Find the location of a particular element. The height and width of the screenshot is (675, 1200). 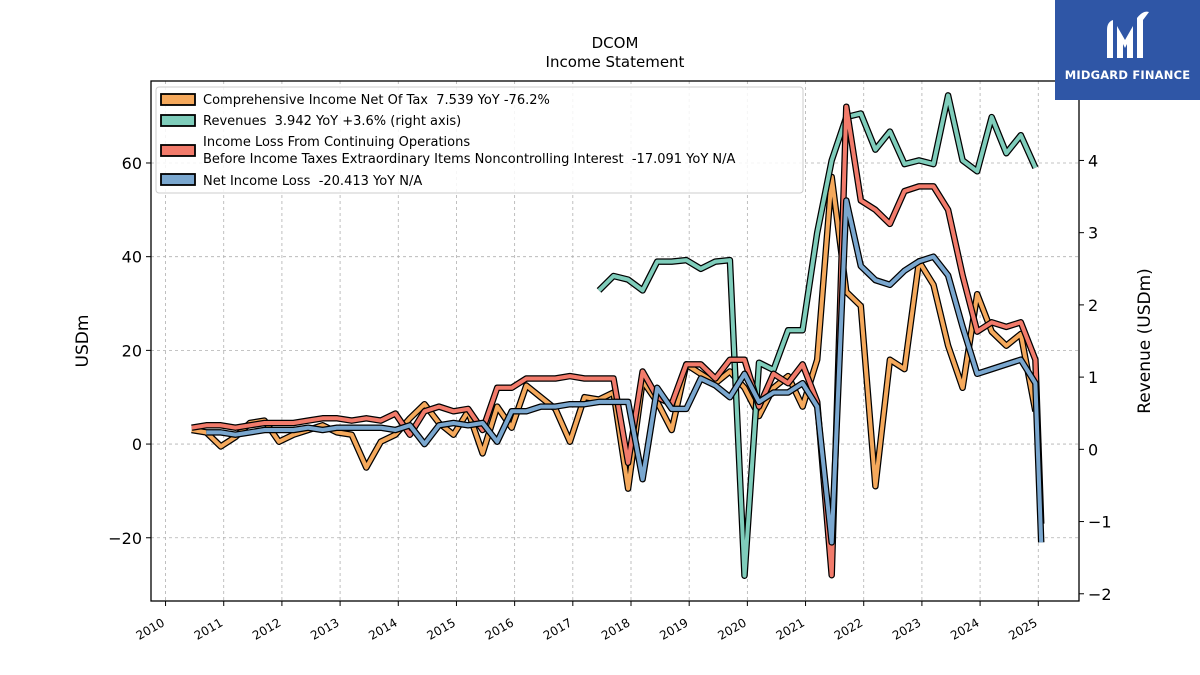

midgard-logo-icon is located at coordinates (1128, 35).